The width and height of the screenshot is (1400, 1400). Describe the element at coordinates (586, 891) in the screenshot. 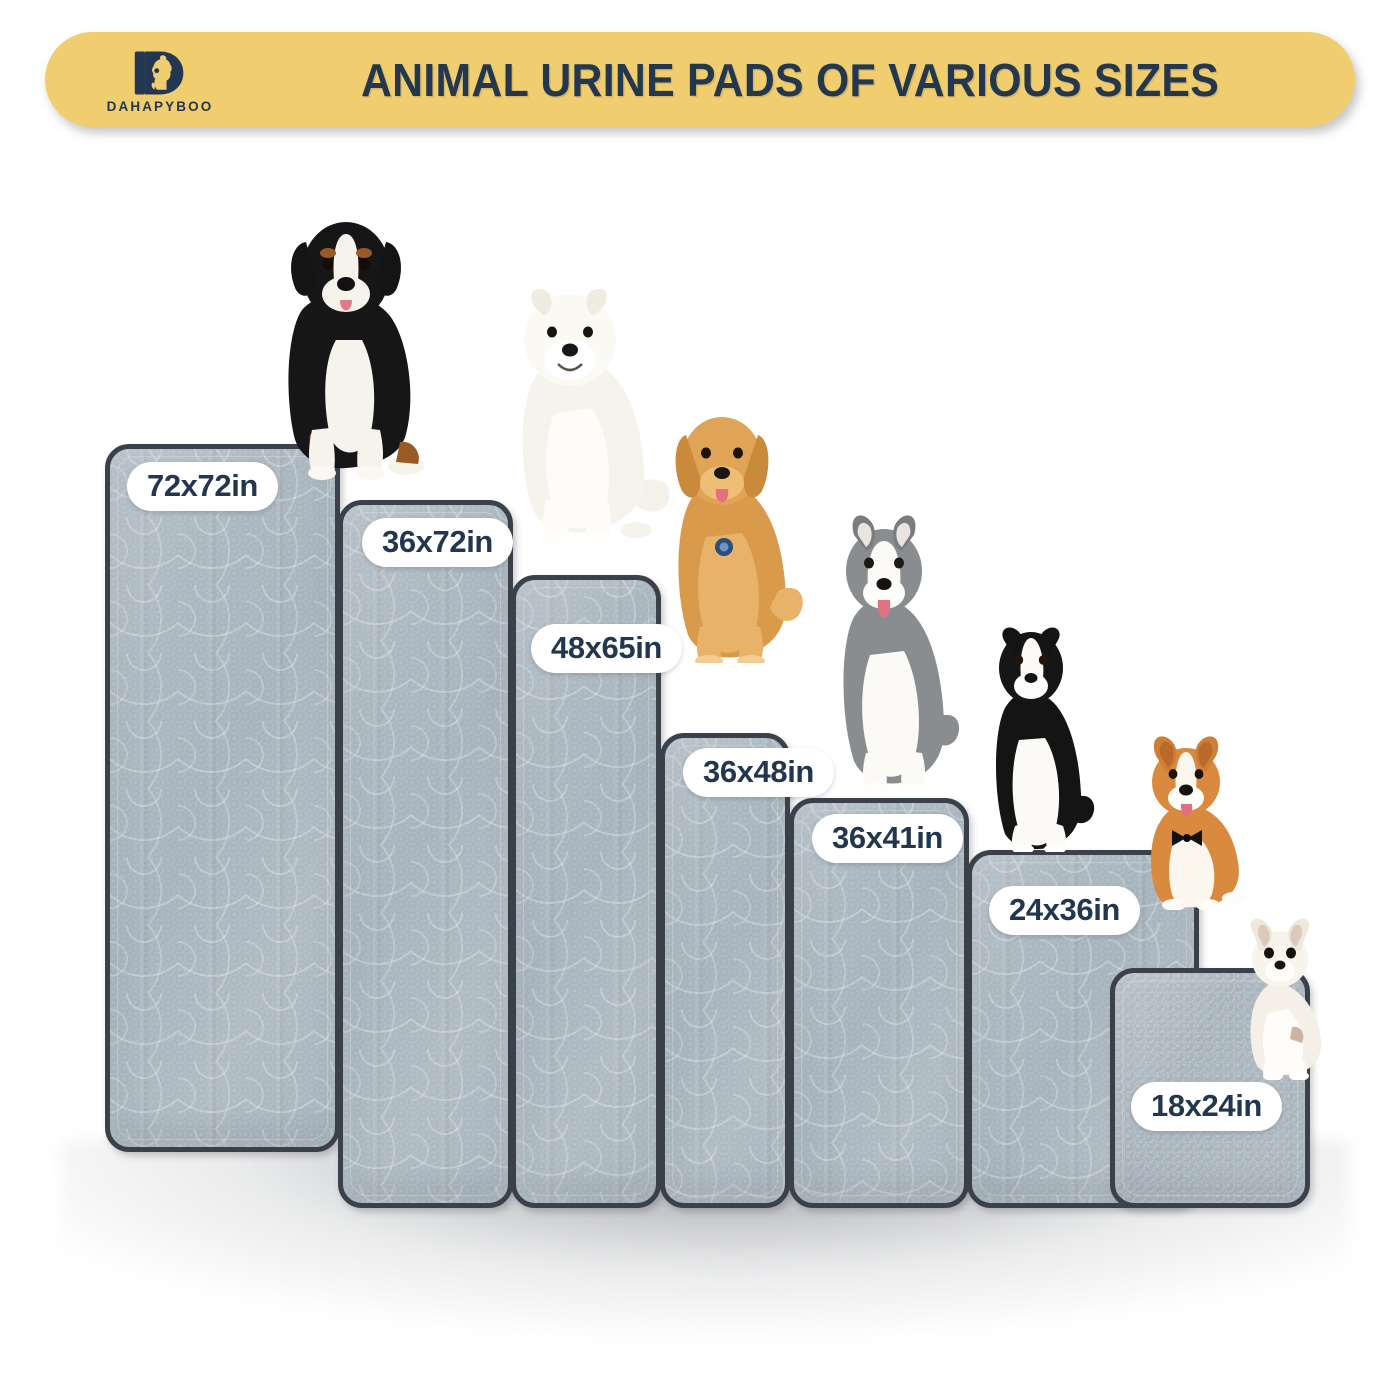

I see `pad-48x65in` at that location.